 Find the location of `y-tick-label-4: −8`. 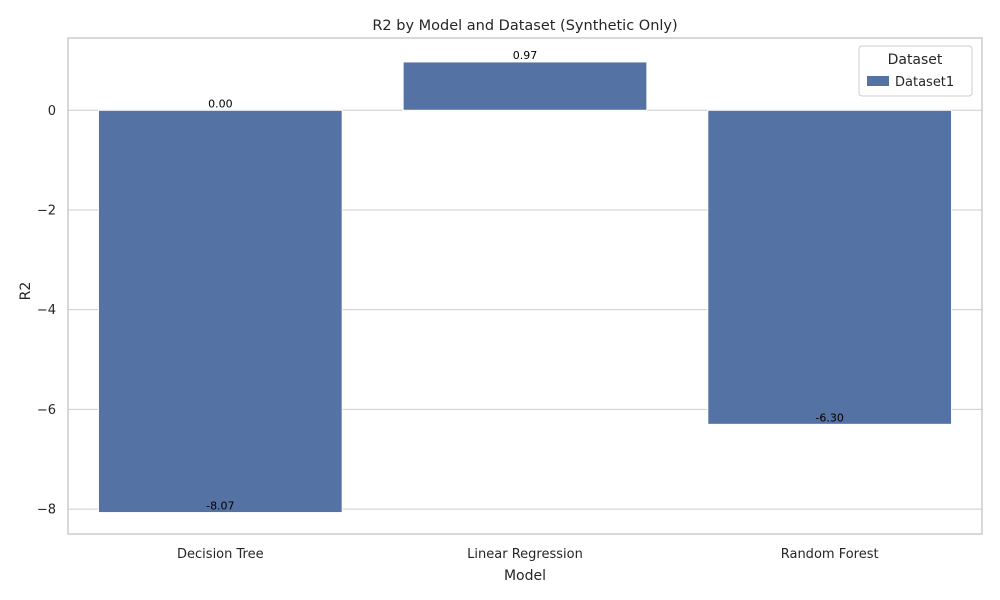

y-tick-label-4: −8 is located at coordinates (46, 510).